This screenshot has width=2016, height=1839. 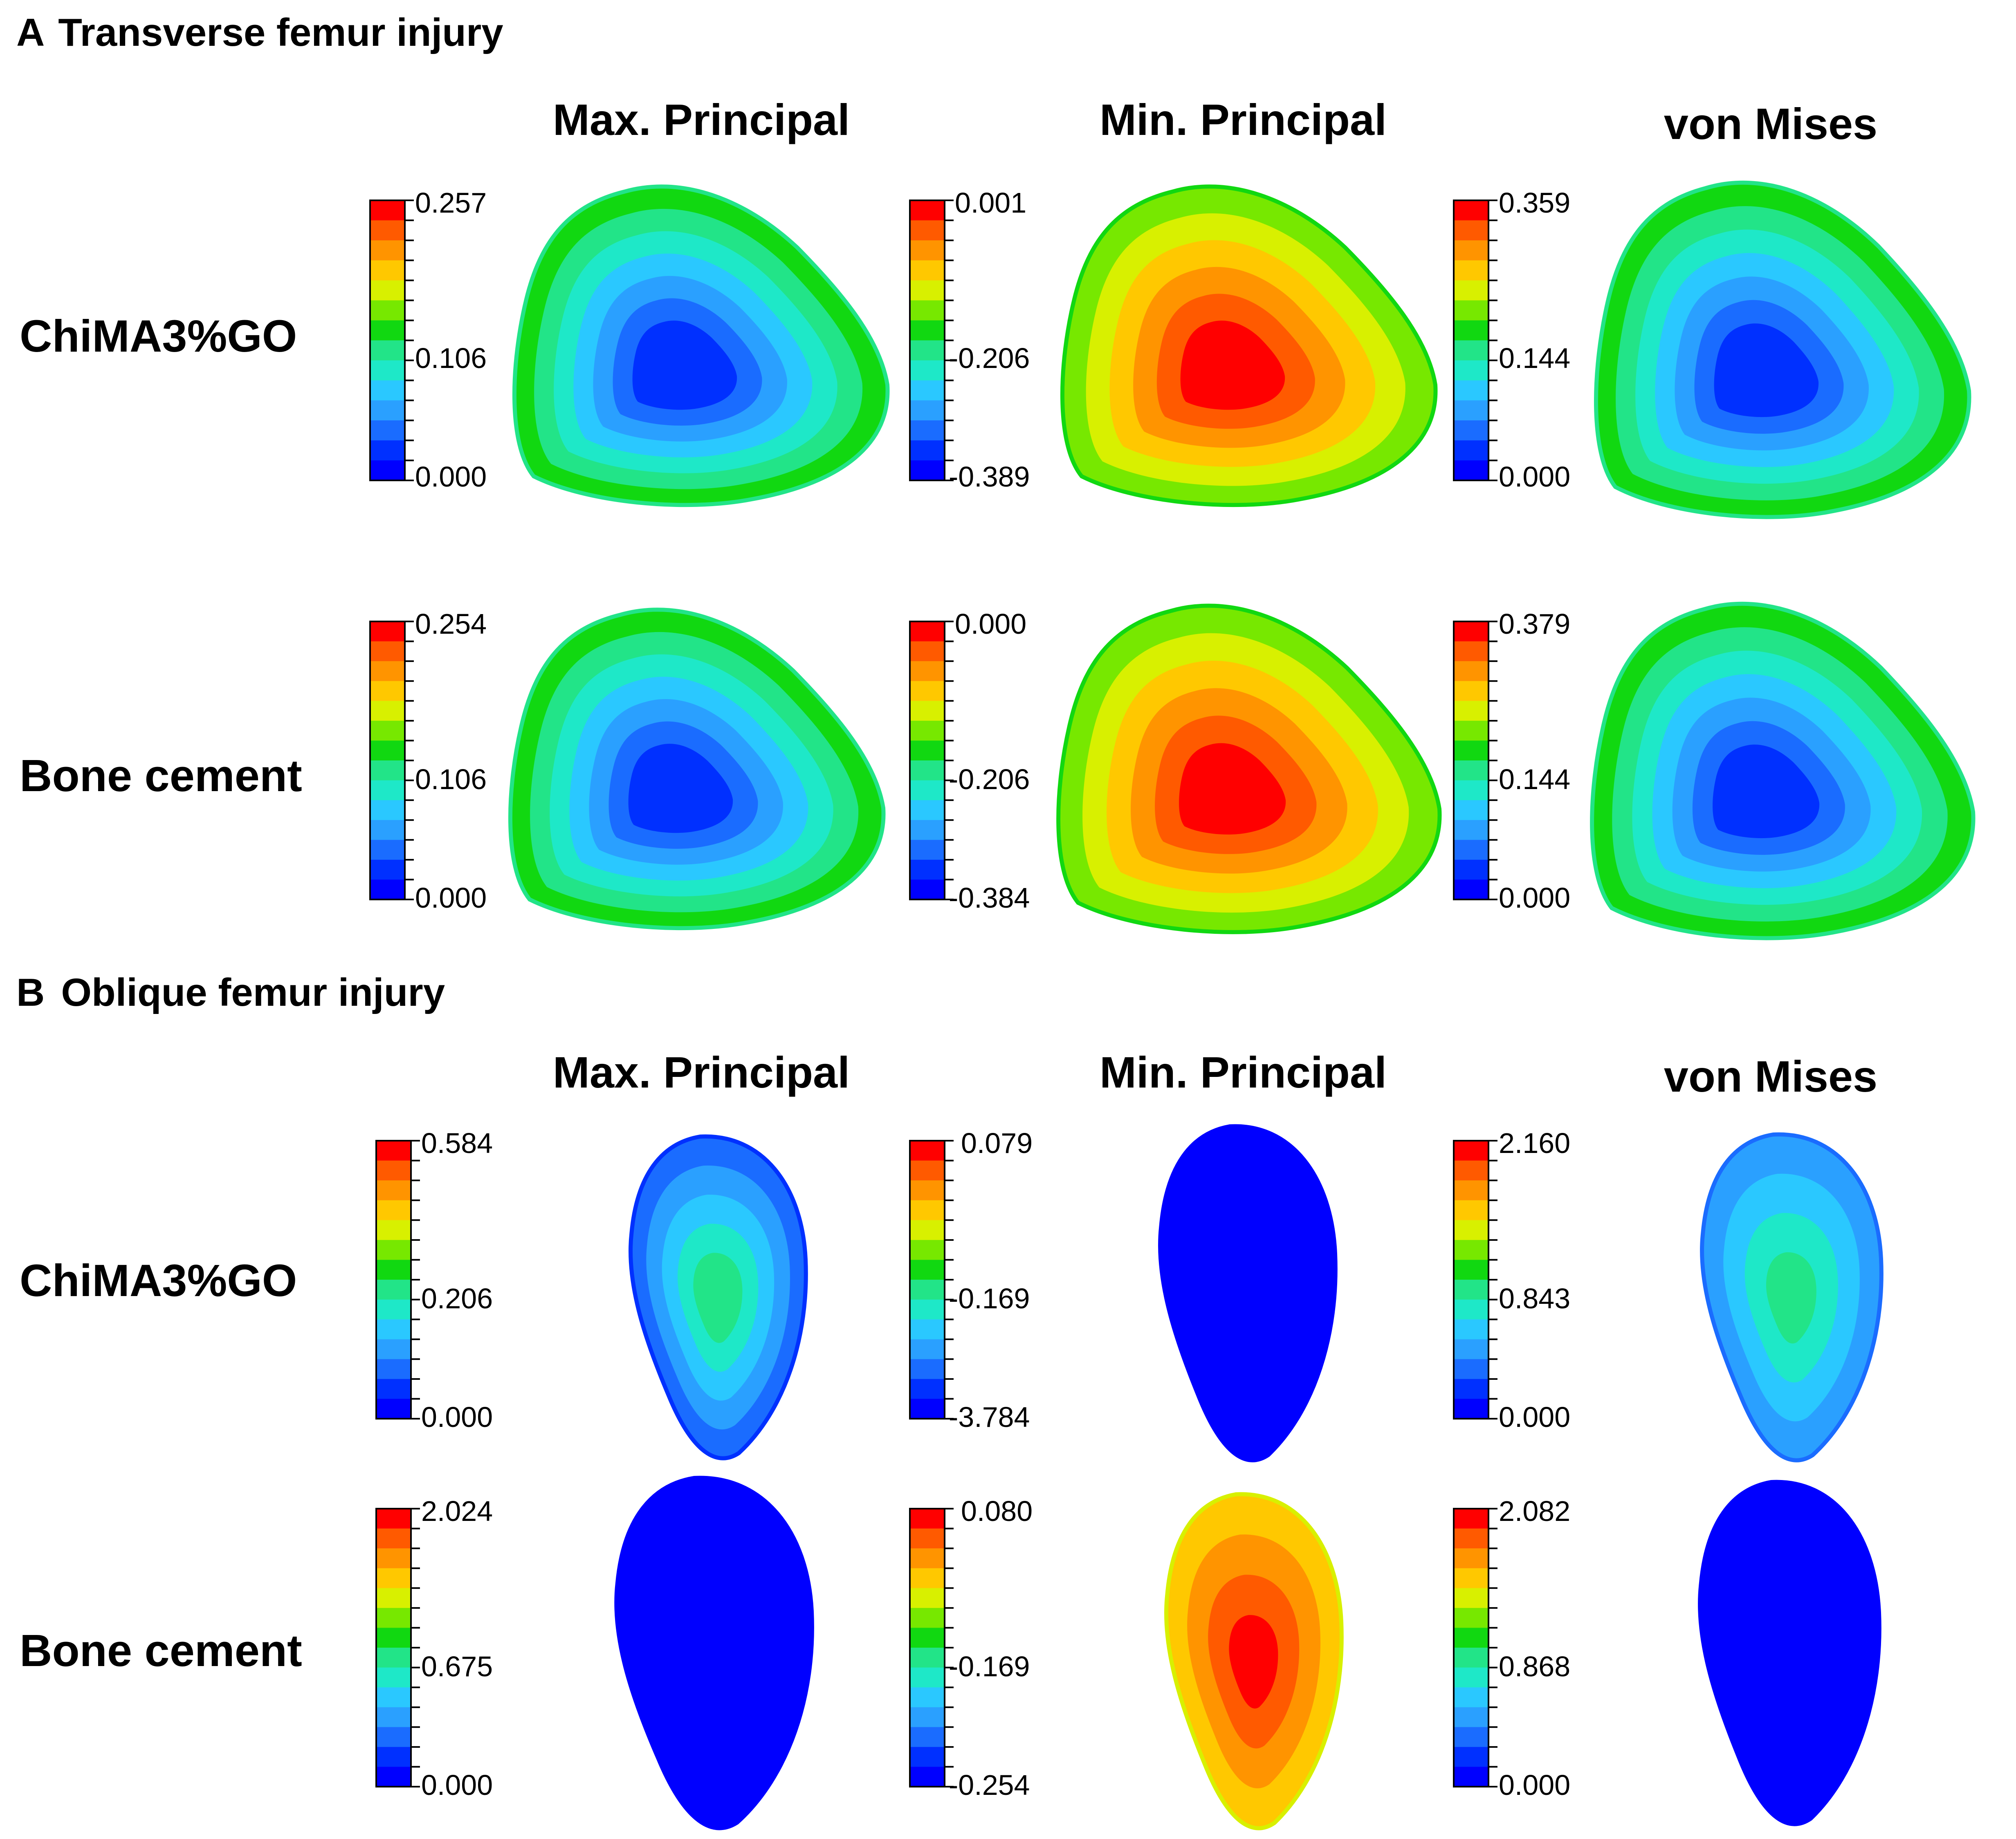 I want to click on colorbar-max-label: 0.257, so click(x=451, y=203).